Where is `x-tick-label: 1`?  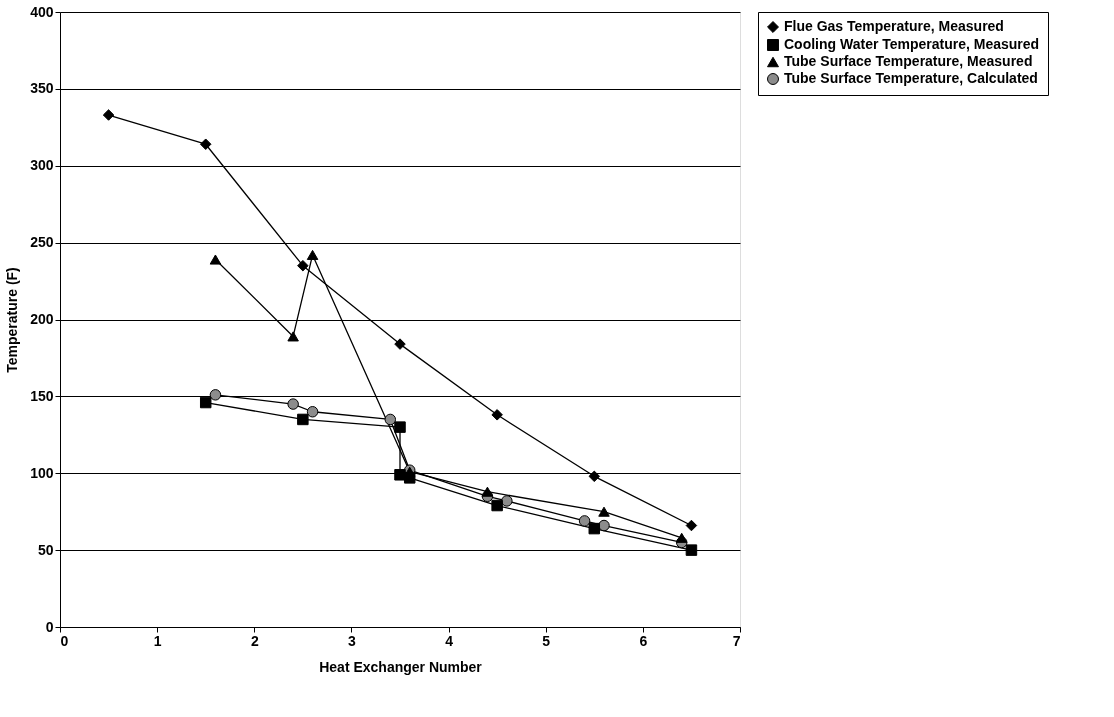 x-tick-label: 1 is located at coordinates (157, 640).